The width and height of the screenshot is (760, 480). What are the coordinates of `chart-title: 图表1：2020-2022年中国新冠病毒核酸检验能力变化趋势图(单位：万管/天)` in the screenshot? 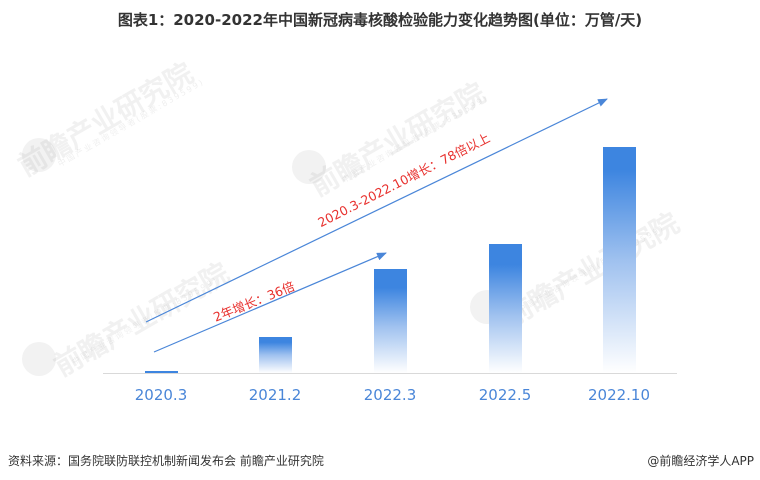 It's located at (380, 20).